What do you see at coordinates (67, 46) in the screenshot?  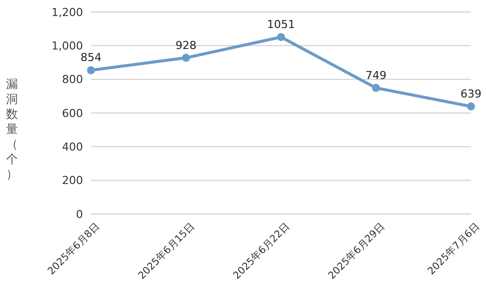 I see `y-tick-label: 1,000` at bounding box center [67, 46].